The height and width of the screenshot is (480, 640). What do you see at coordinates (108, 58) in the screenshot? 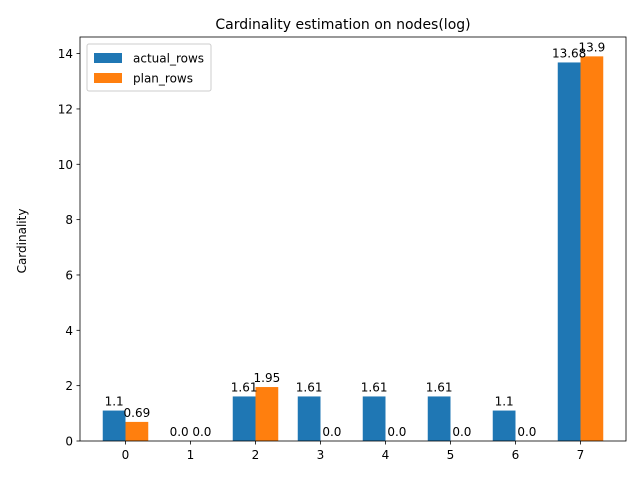
I see `legend-swatch-actual_rows` at bounding box center [108, 58].